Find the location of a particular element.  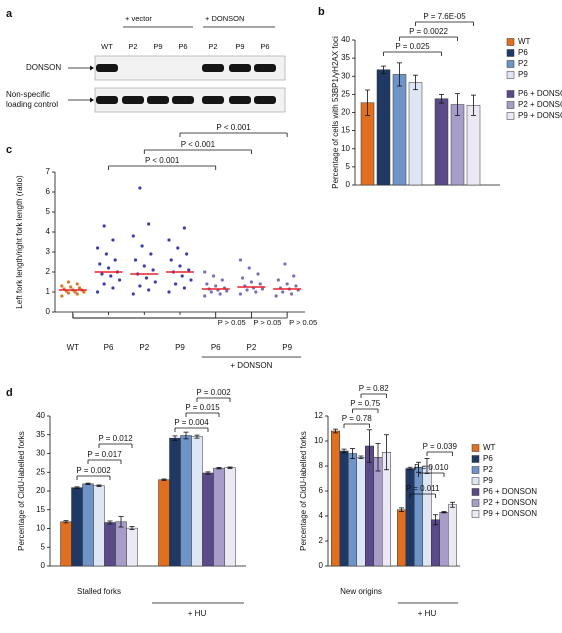

annotation: P = 0.78 is located at coordinates (357, 418).